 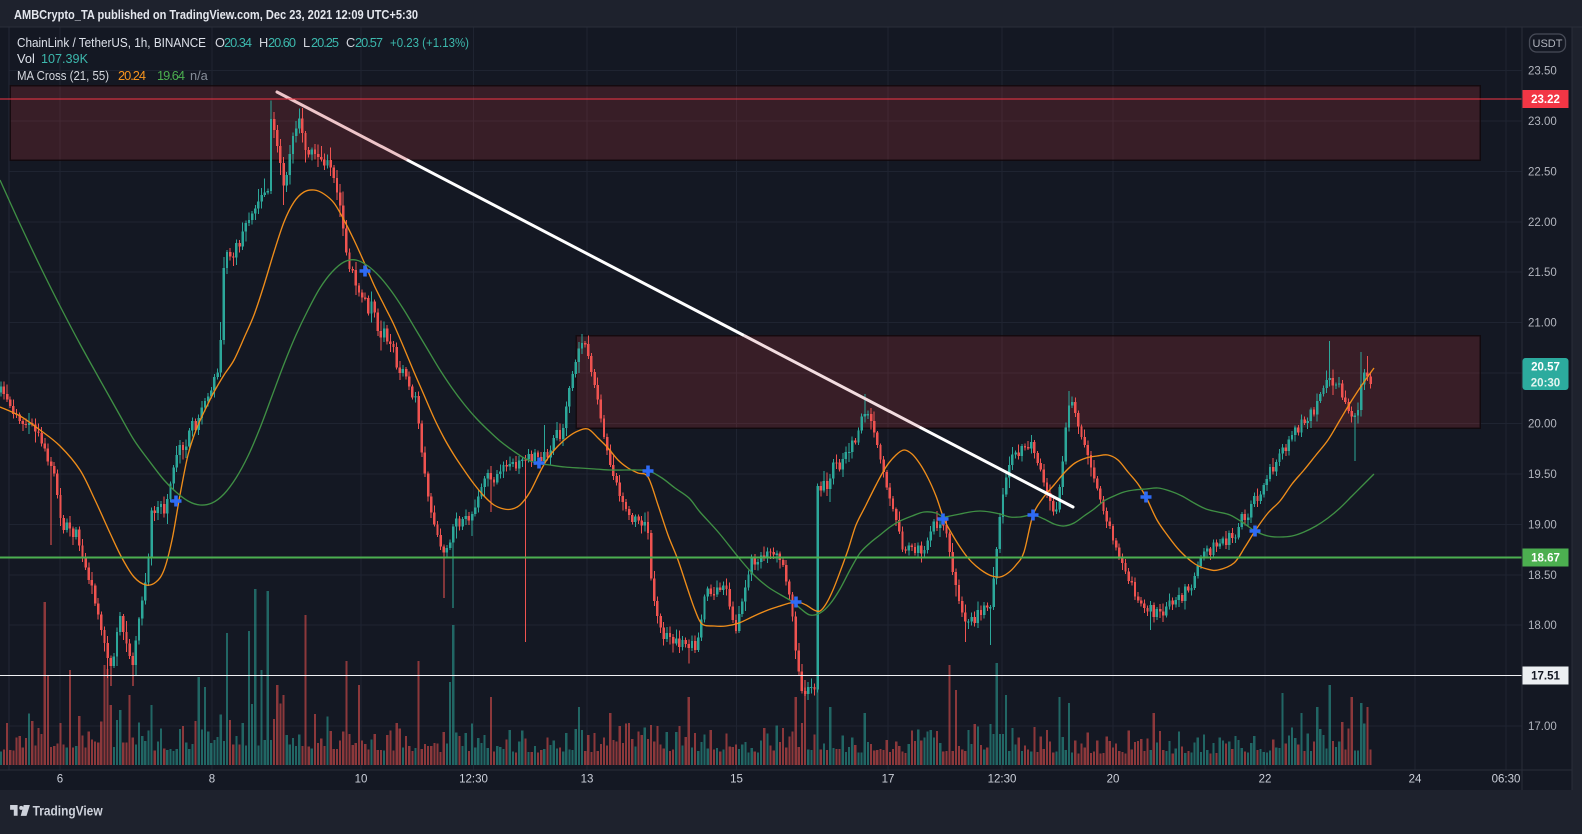 What do you see at coordinates (171, 75) in the screenshot?
I see `svg-text: 19.64` at bounding box center [171, 75].